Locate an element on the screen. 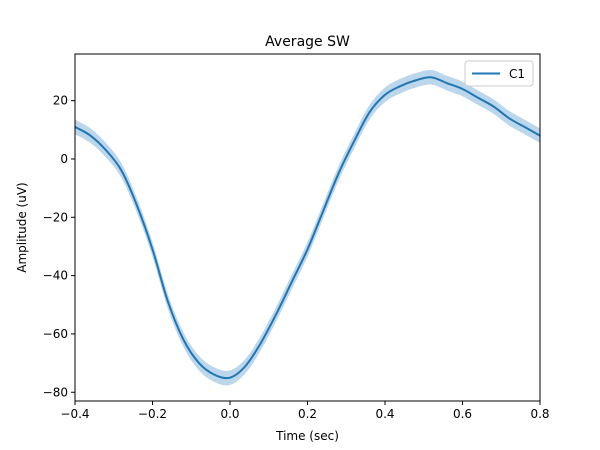 The height and width of the screenshot is (450, 600). x-axis-label: Time (sec) is located at coordinates (307, 436).